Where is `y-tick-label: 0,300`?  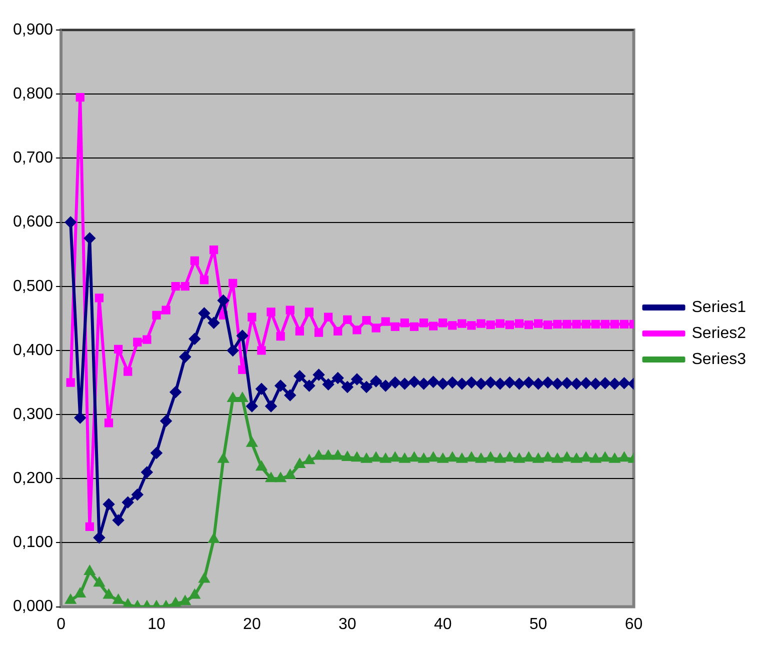 y-tick-label: 0,300 is located at coordinates (33, 414).